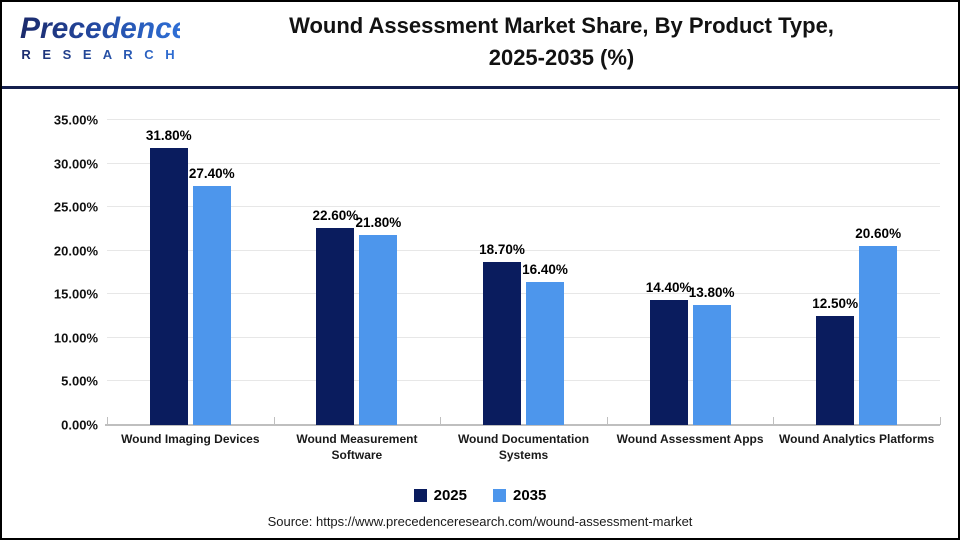 Image resolution: width=960 pixels, height=540 pixels. Describe the element at coordinates (857, 439) in the screenshot. I see `category-label: Wound Analytics Platforms` at that location.